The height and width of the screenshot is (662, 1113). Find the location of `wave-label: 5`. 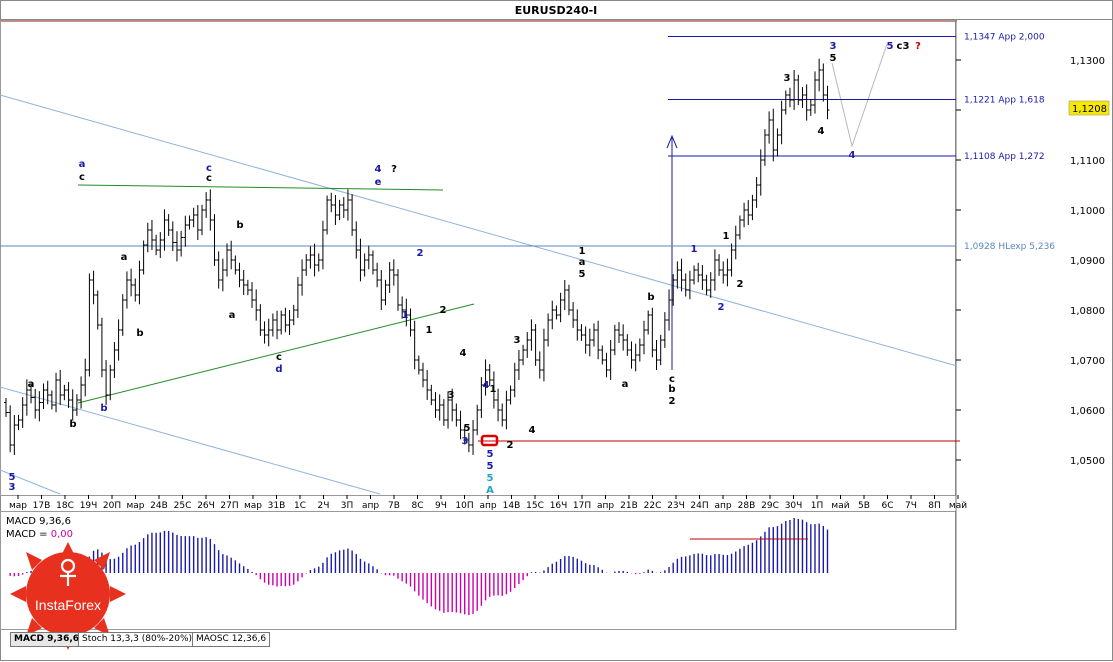

wave-label: 5 is located at coordinates (12, 477).